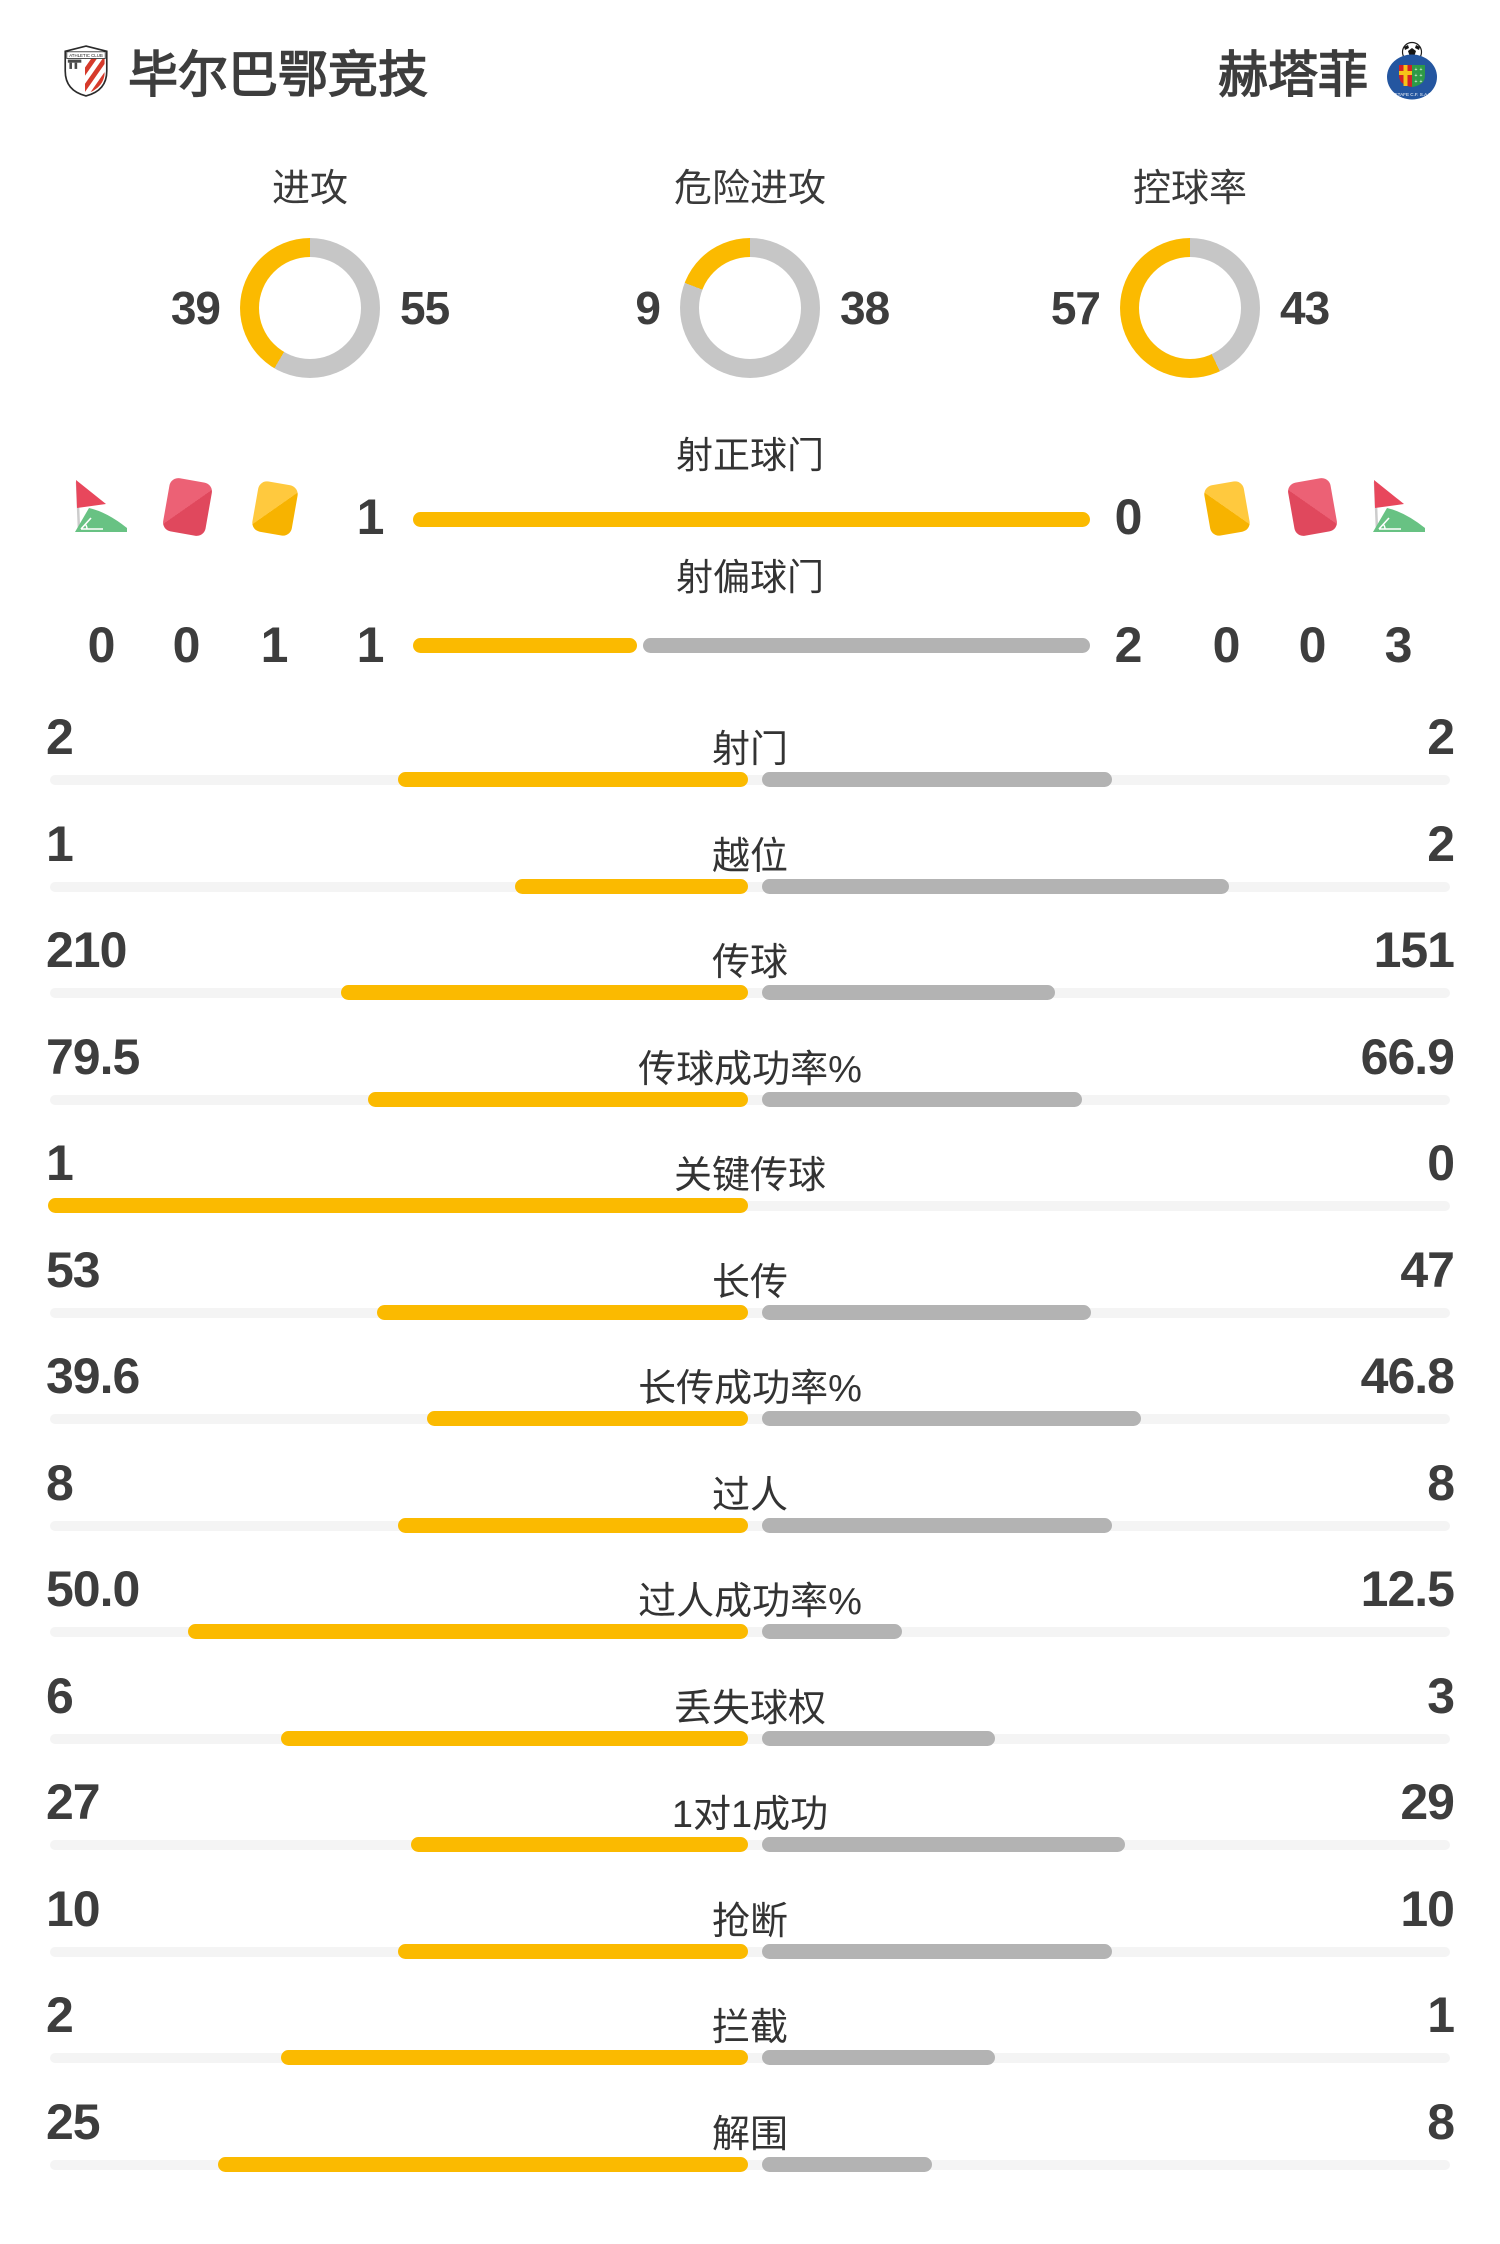 The width and height of the screenshot is (1500, 2244). I want to click on home-corner-count: 0, so click(101, 645).